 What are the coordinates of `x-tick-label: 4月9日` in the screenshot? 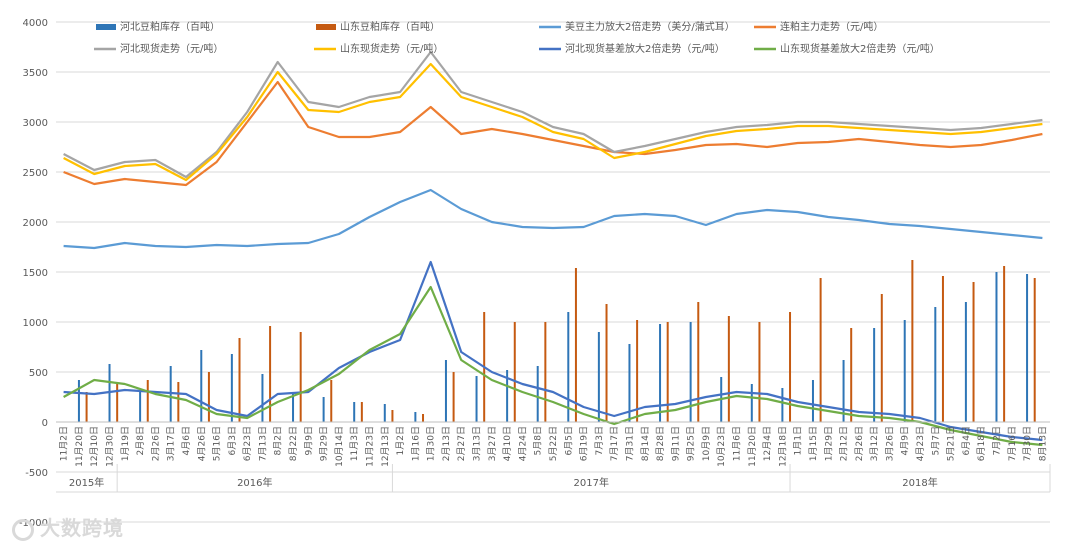 It's located at (905, 440).